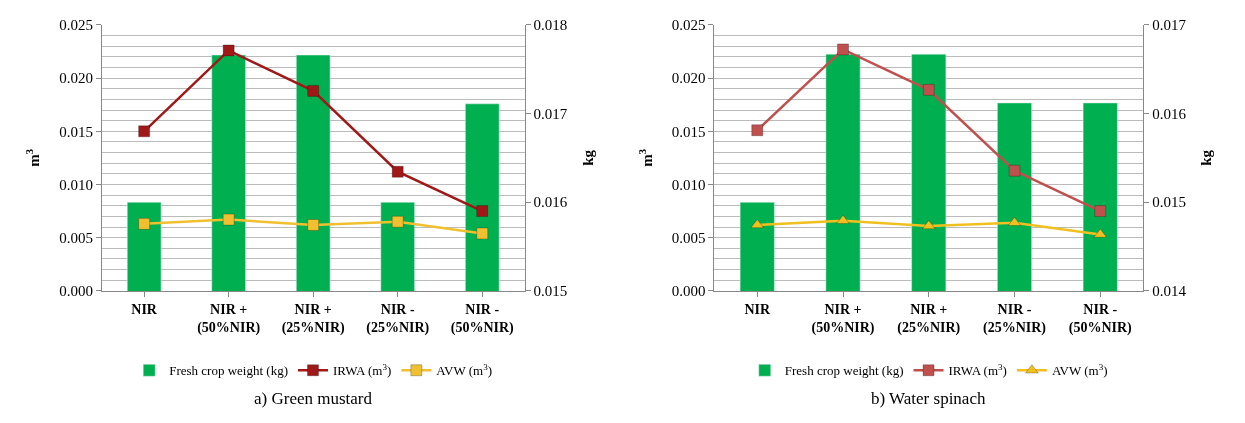  Describe the element at coordinates (1169, 291) in the screenshot. I see `y2-tick-label: 0.014` at that location.